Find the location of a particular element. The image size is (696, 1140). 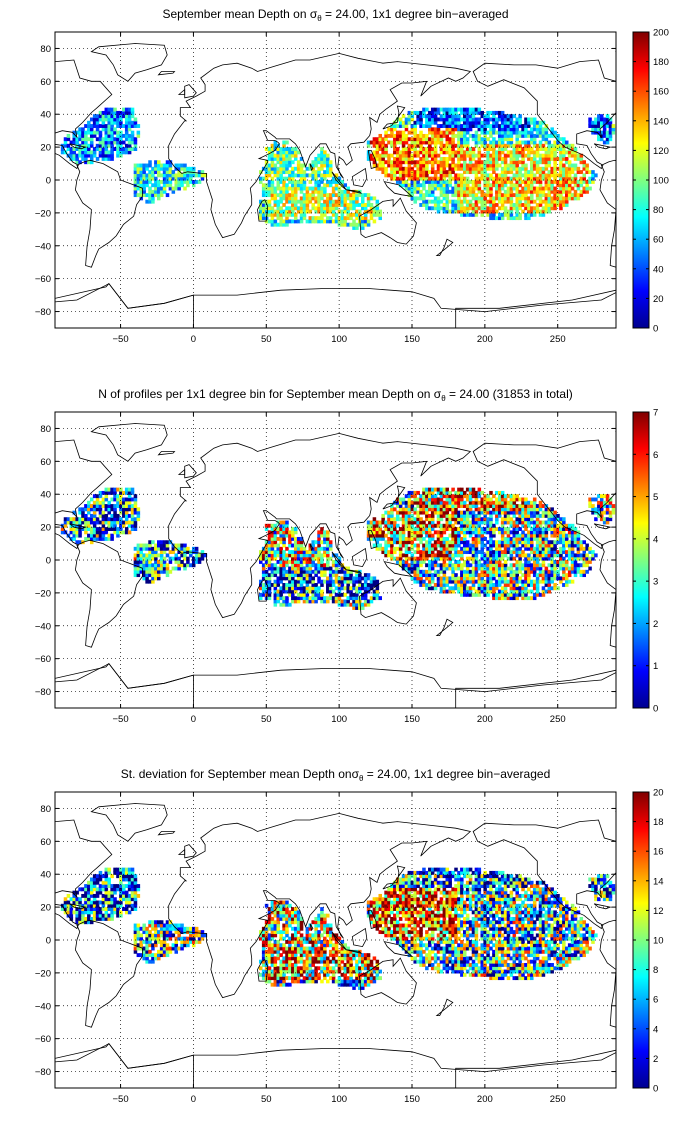

y-tick-label: 0 is located at coordinates (48, 181).